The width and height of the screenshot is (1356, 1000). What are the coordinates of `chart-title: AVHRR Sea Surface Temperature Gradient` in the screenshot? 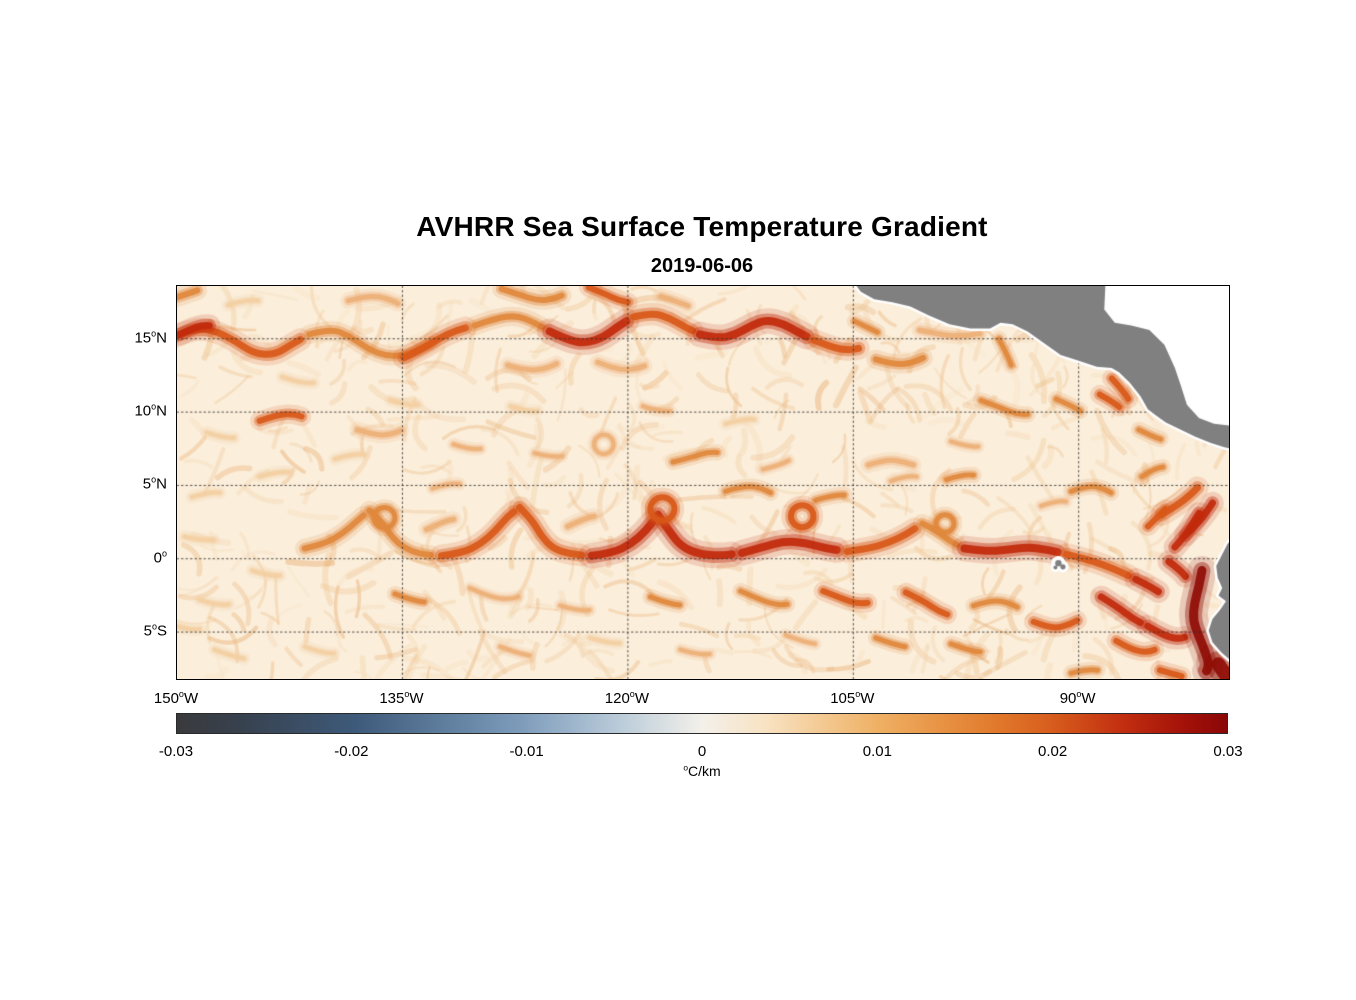 It's located at (702, 226).